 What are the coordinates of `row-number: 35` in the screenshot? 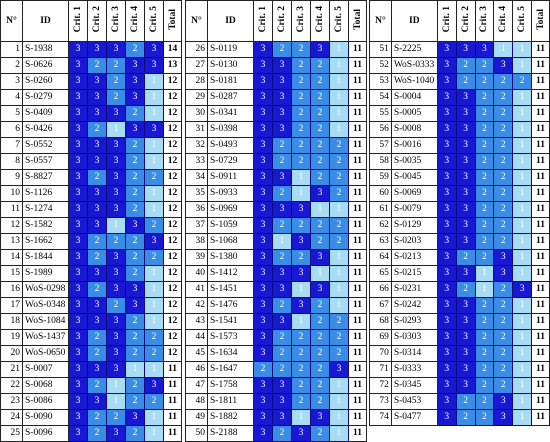 It's located at (196, 193).